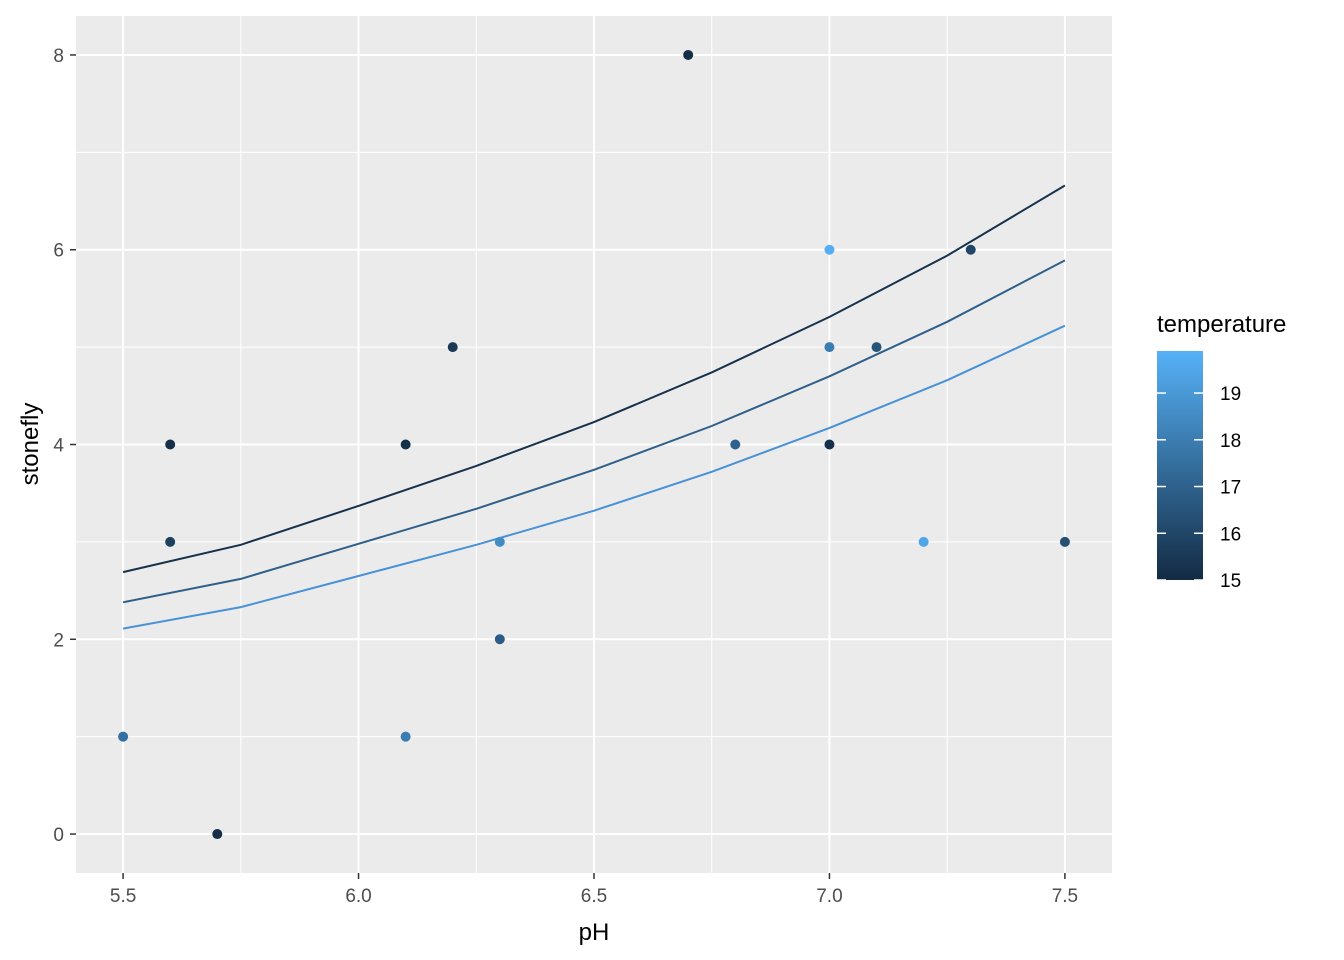 The image size is (1344, 960). What do you see at coordinates (1230, 488) in the screenshot?
I see `legend-tick-label: 17` at bounding box center [1230, 488].